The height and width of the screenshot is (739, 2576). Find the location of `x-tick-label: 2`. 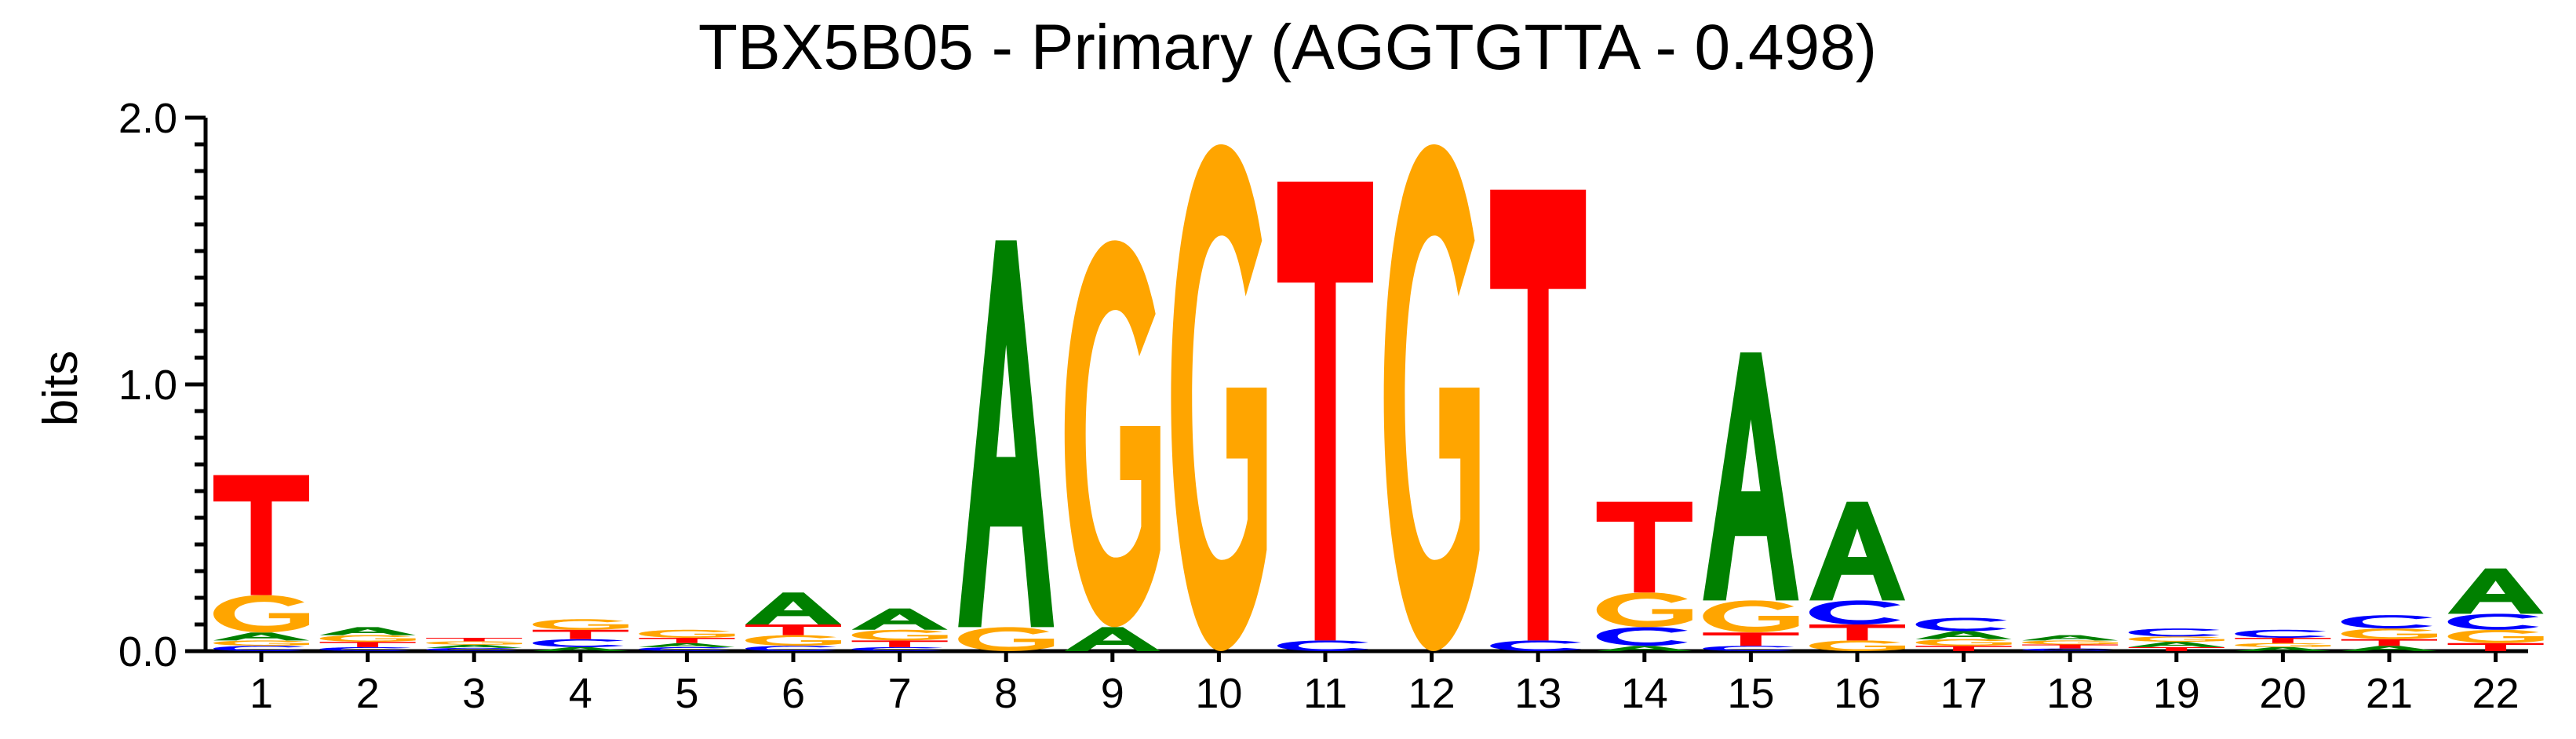

x-tick-label: 2 is located at coordinates (368, 694).